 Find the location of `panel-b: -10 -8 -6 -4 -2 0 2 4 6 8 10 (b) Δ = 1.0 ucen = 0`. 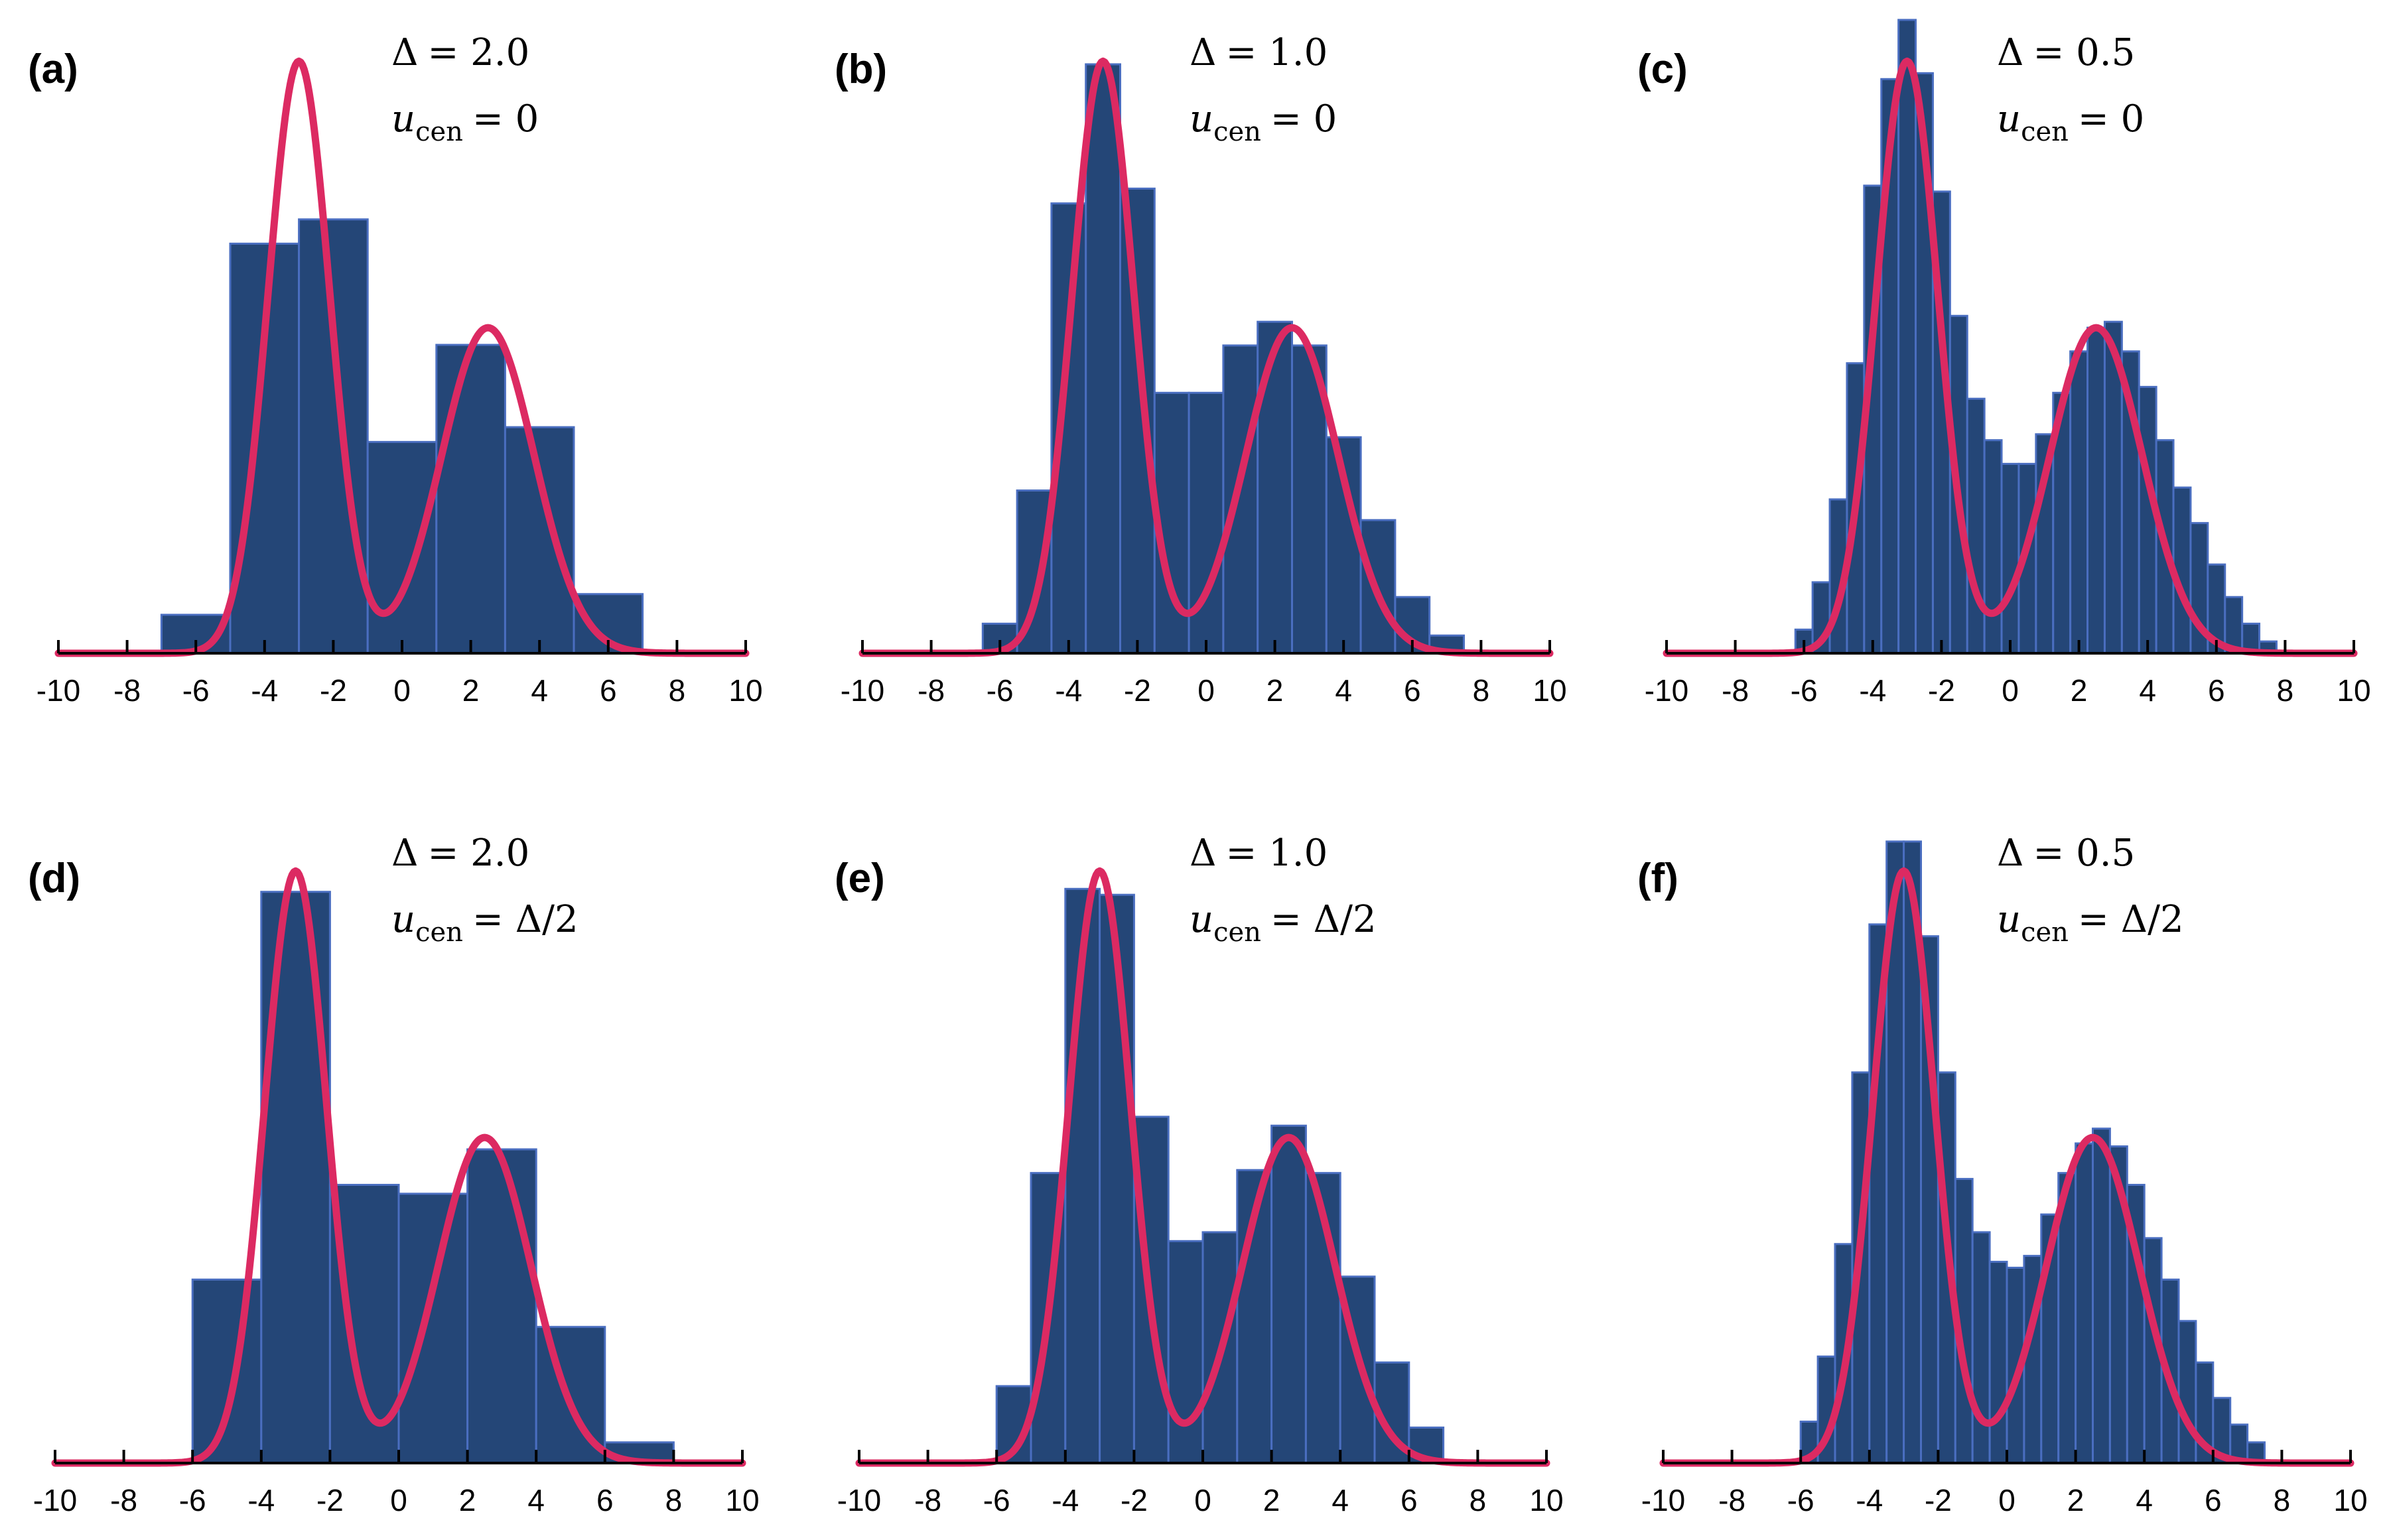

panel-b: -10 -8 -6 -4 -2 0 2 4 6 8 10 (b) Δ = 1.0 ucen = 0 is located at coordinates (1201, 369).